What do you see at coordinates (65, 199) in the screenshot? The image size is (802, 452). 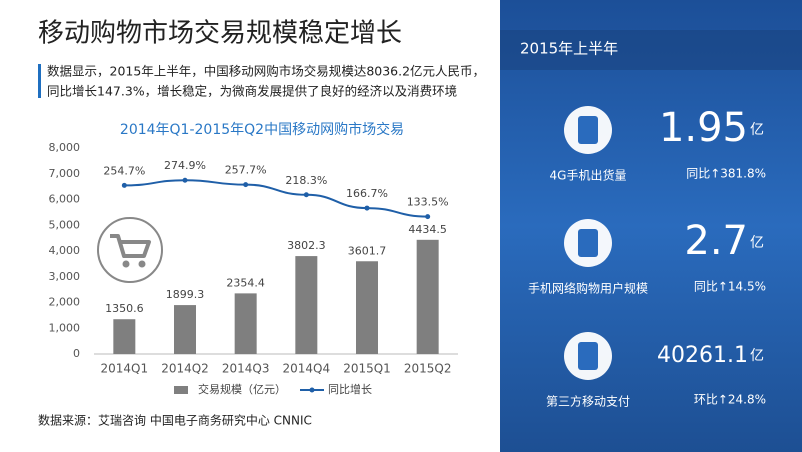 I see `y-tick-label: 6,000` at bounding box center [65, 199].